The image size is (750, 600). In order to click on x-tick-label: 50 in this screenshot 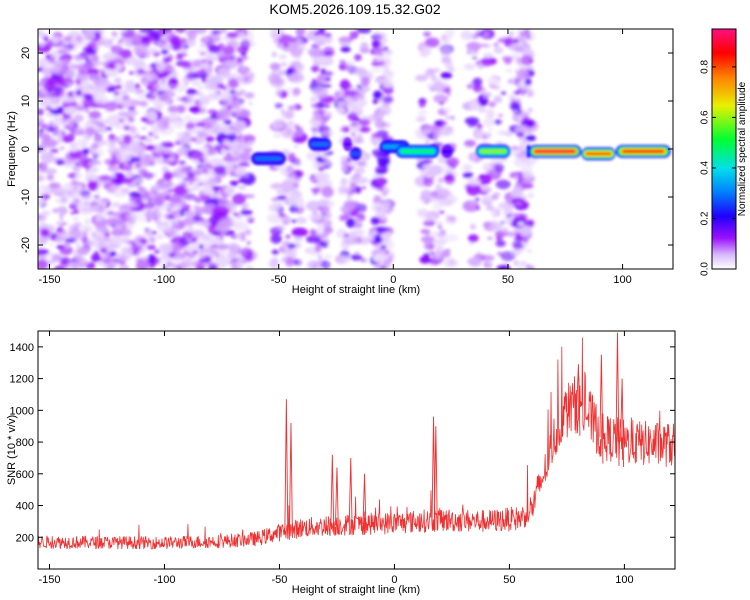, I will do `click(509, 580)`.